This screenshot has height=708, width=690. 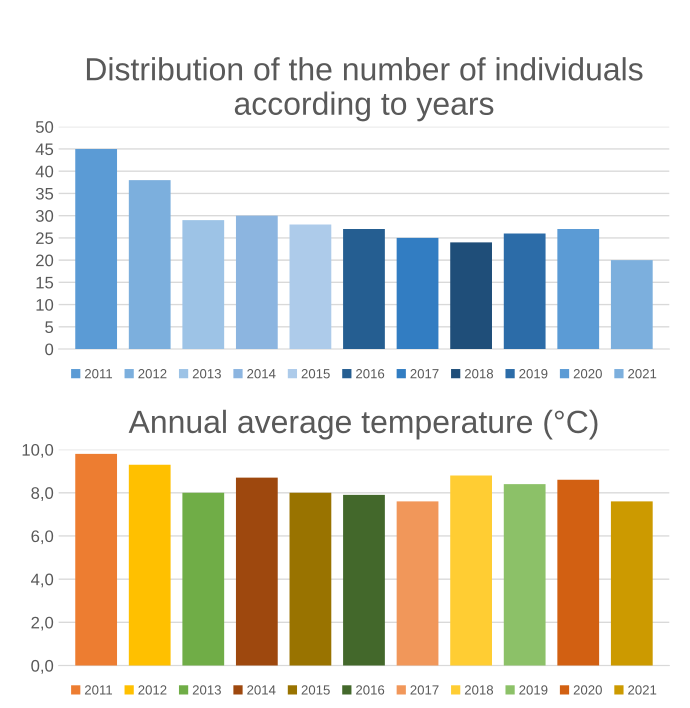 I want to click on y-tick-label: 40, so click(x=45, y=172).